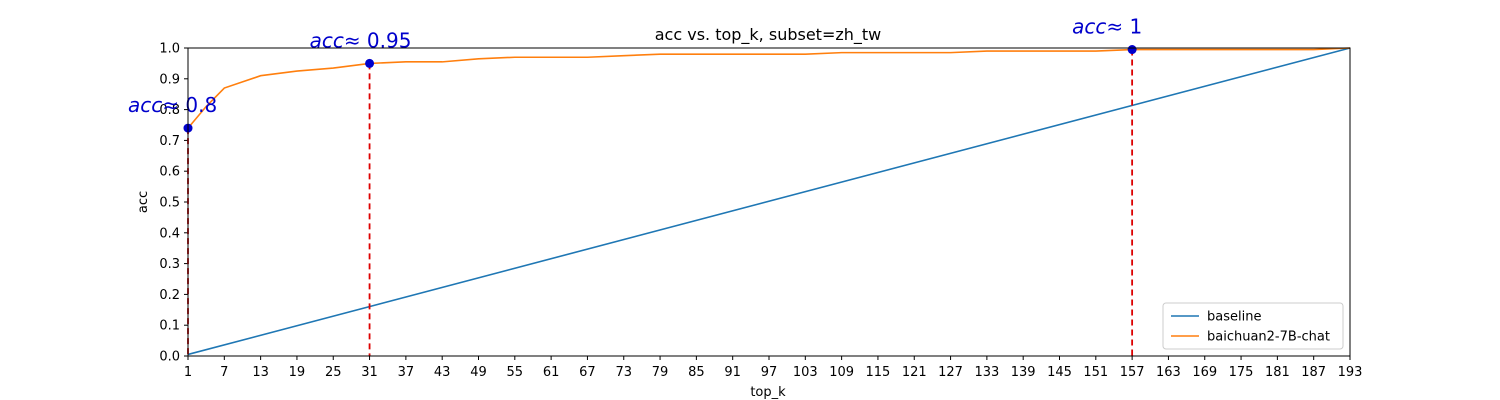 The width and height of the screenshot is (1500, 400). What do you see at coordinates (660, 372) in the screenshot?
I see `x-tick-label: 79` at bounding box center [660, 372].